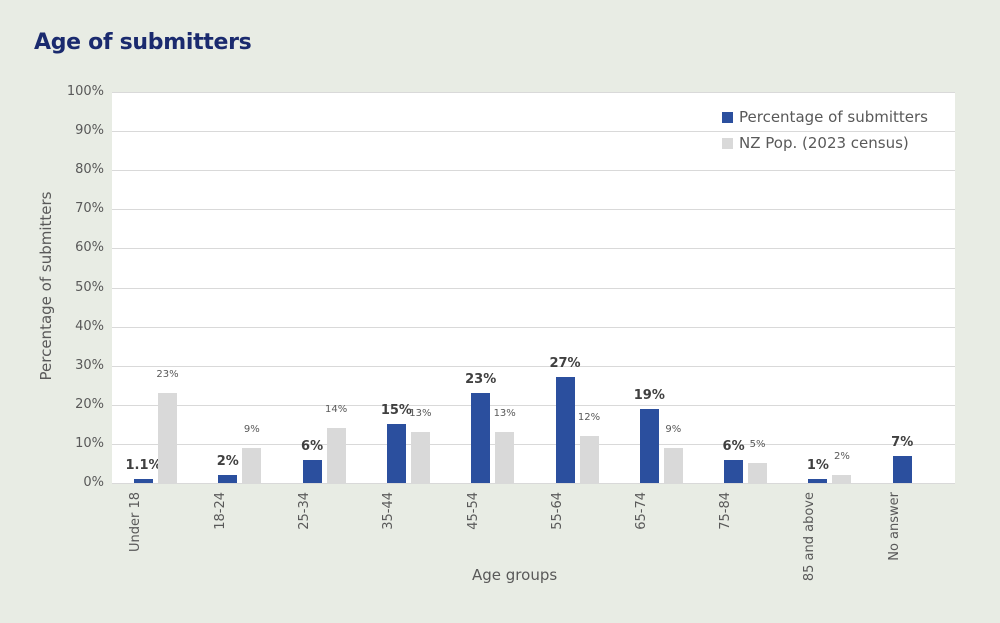  I want to click on data-label-population: 5%, so click(757, 445).